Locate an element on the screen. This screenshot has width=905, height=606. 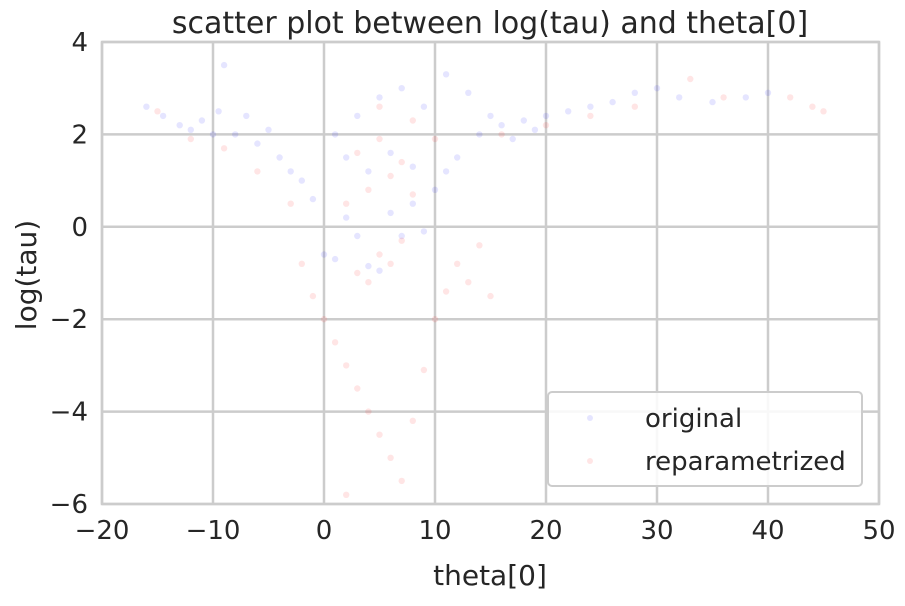
x-tick-label: 10 is located at coordinates (434, 531).